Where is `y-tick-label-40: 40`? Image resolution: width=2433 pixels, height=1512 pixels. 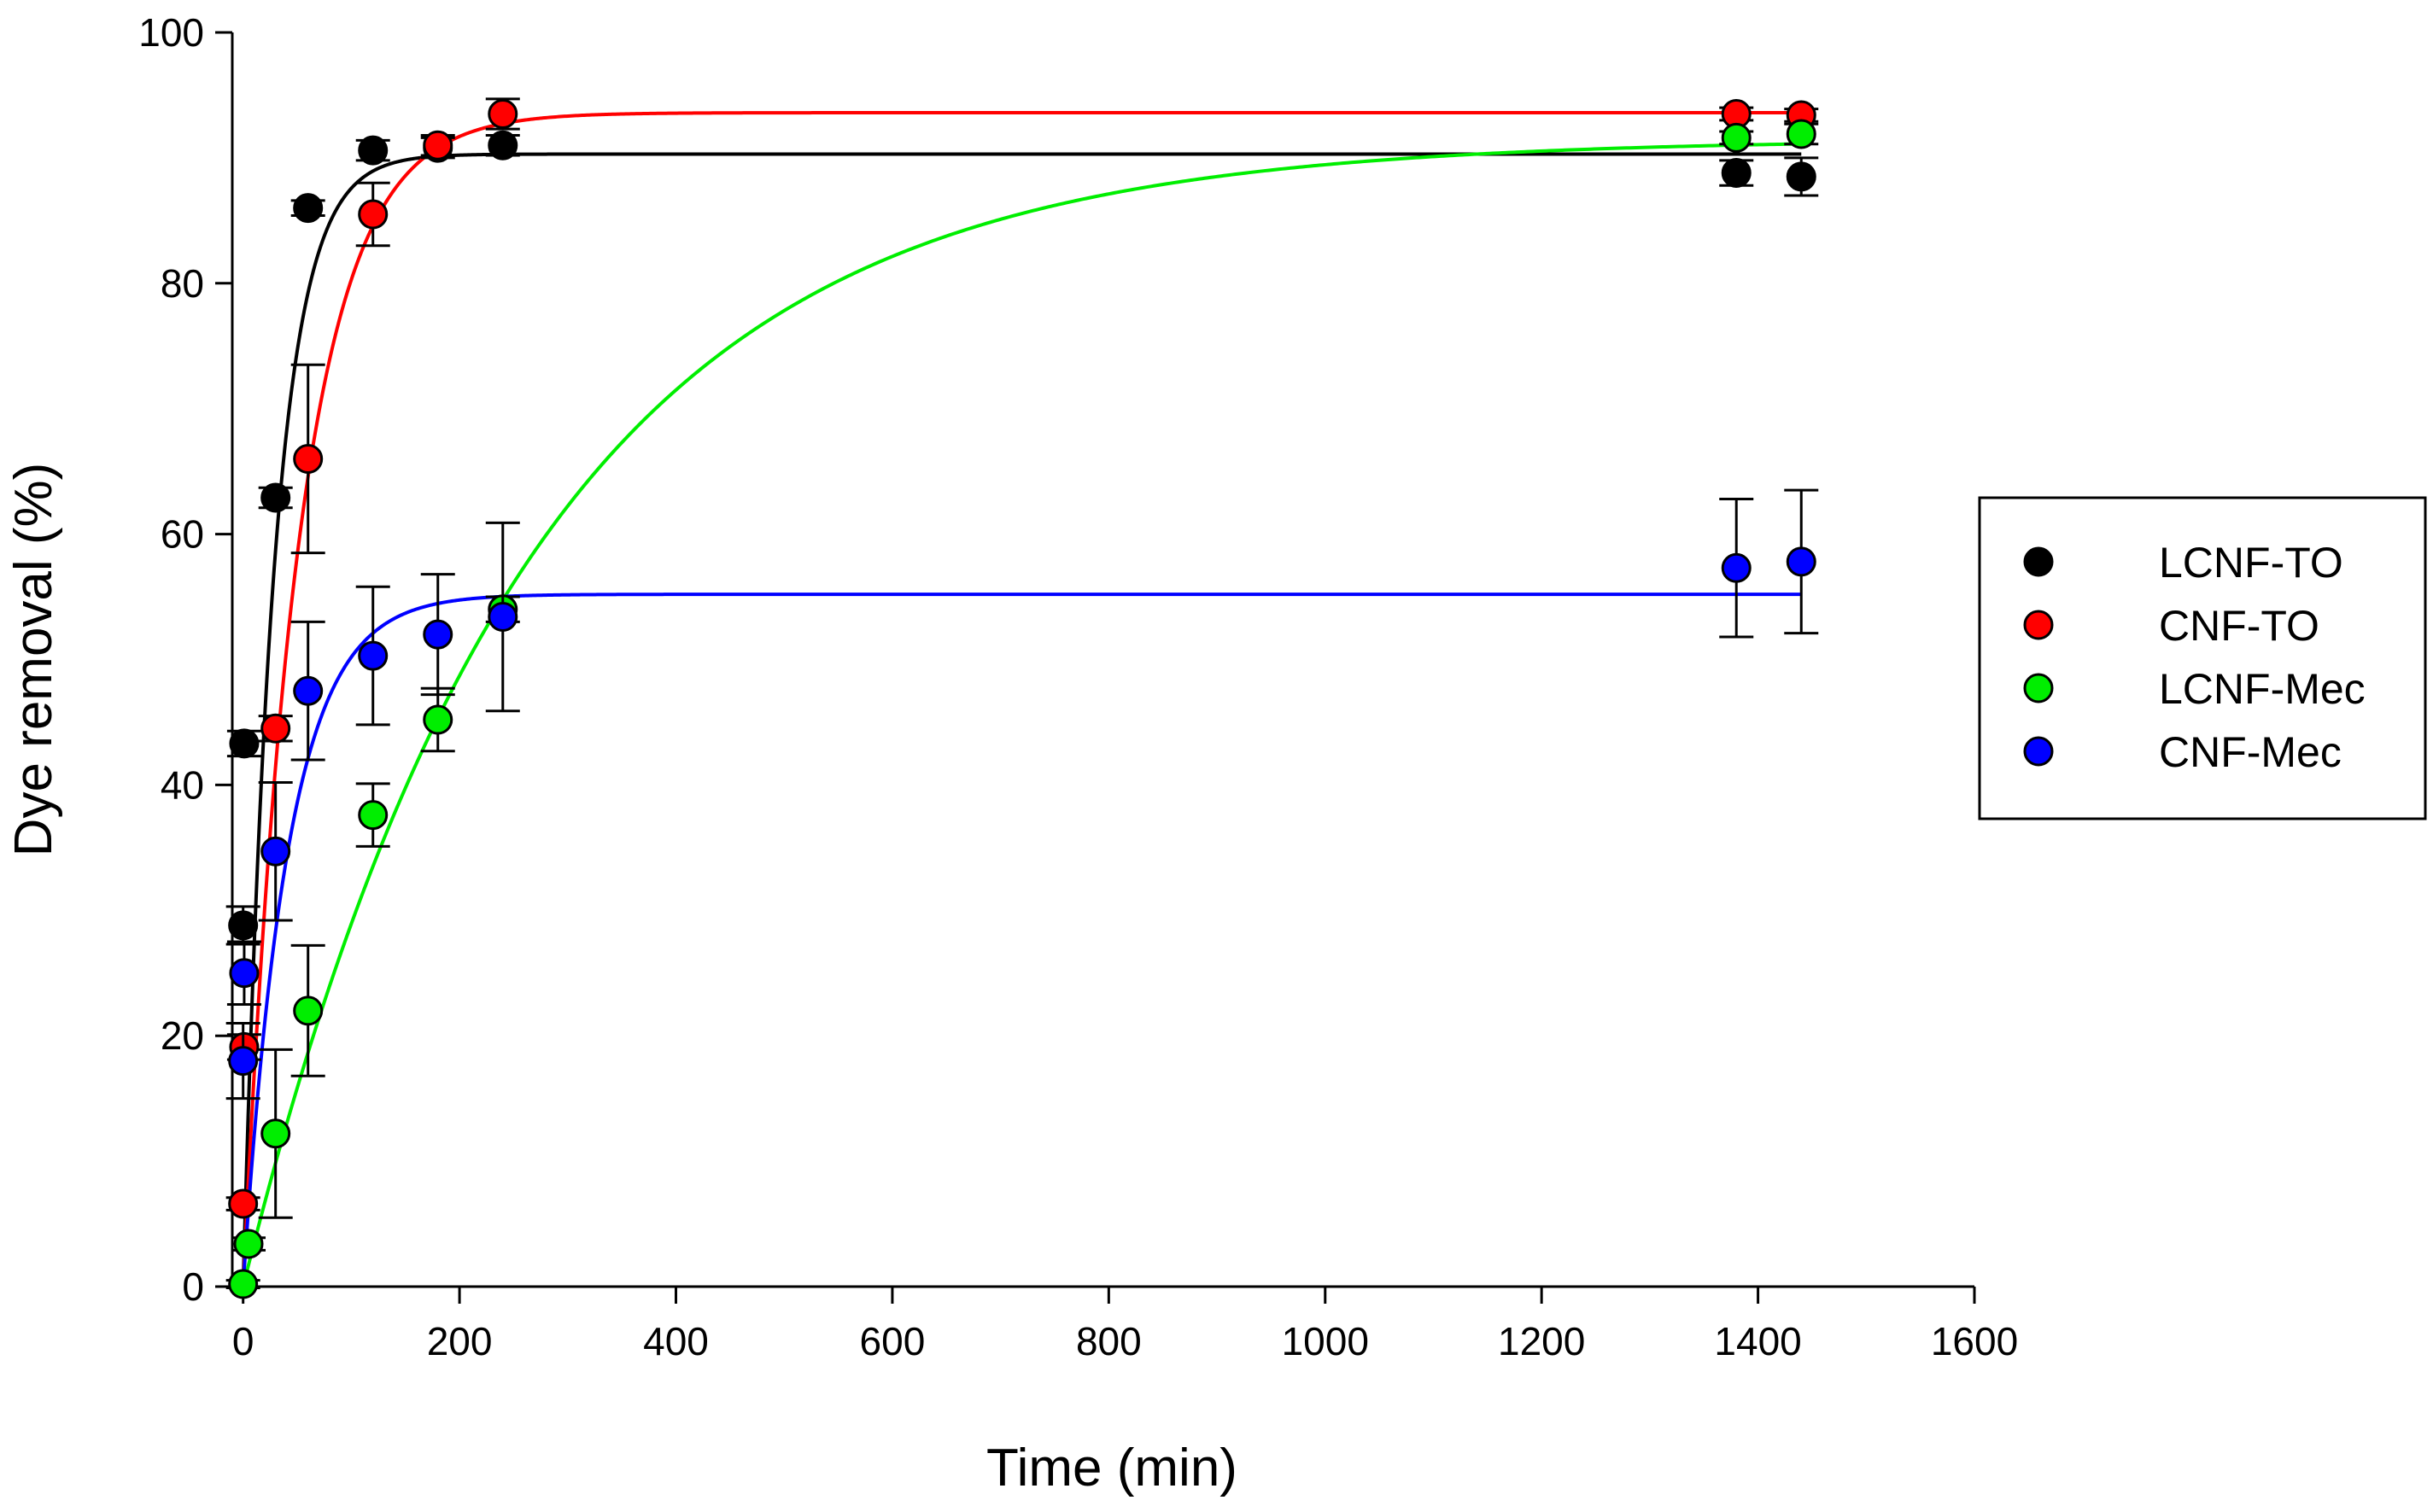 y-tick-label-40: 40 is located at coordinates (182, 784).